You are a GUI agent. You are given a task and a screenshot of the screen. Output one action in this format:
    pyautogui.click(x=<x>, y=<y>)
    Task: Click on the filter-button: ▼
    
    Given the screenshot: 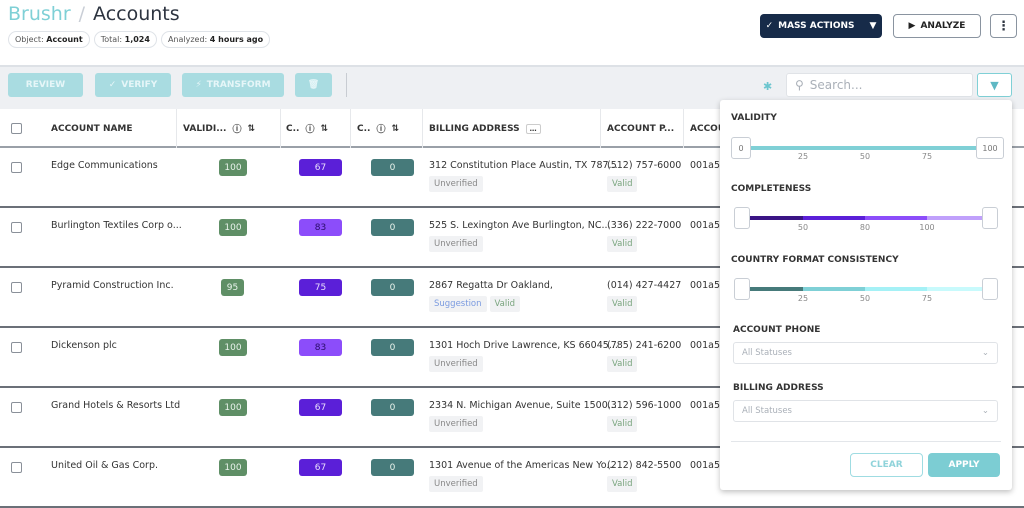 What is the action you would take?
    pyautogui.click(x=994, y=85)
    